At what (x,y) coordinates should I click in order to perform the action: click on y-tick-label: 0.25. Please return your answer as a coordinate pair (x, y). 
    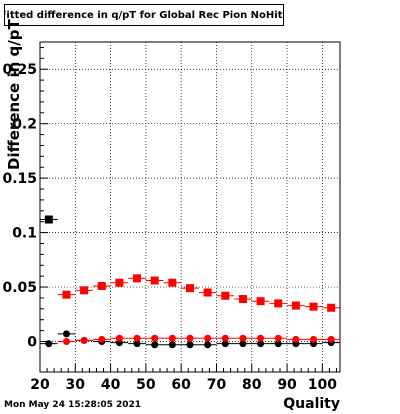
    Looking at the image, I should click on (19, 70).